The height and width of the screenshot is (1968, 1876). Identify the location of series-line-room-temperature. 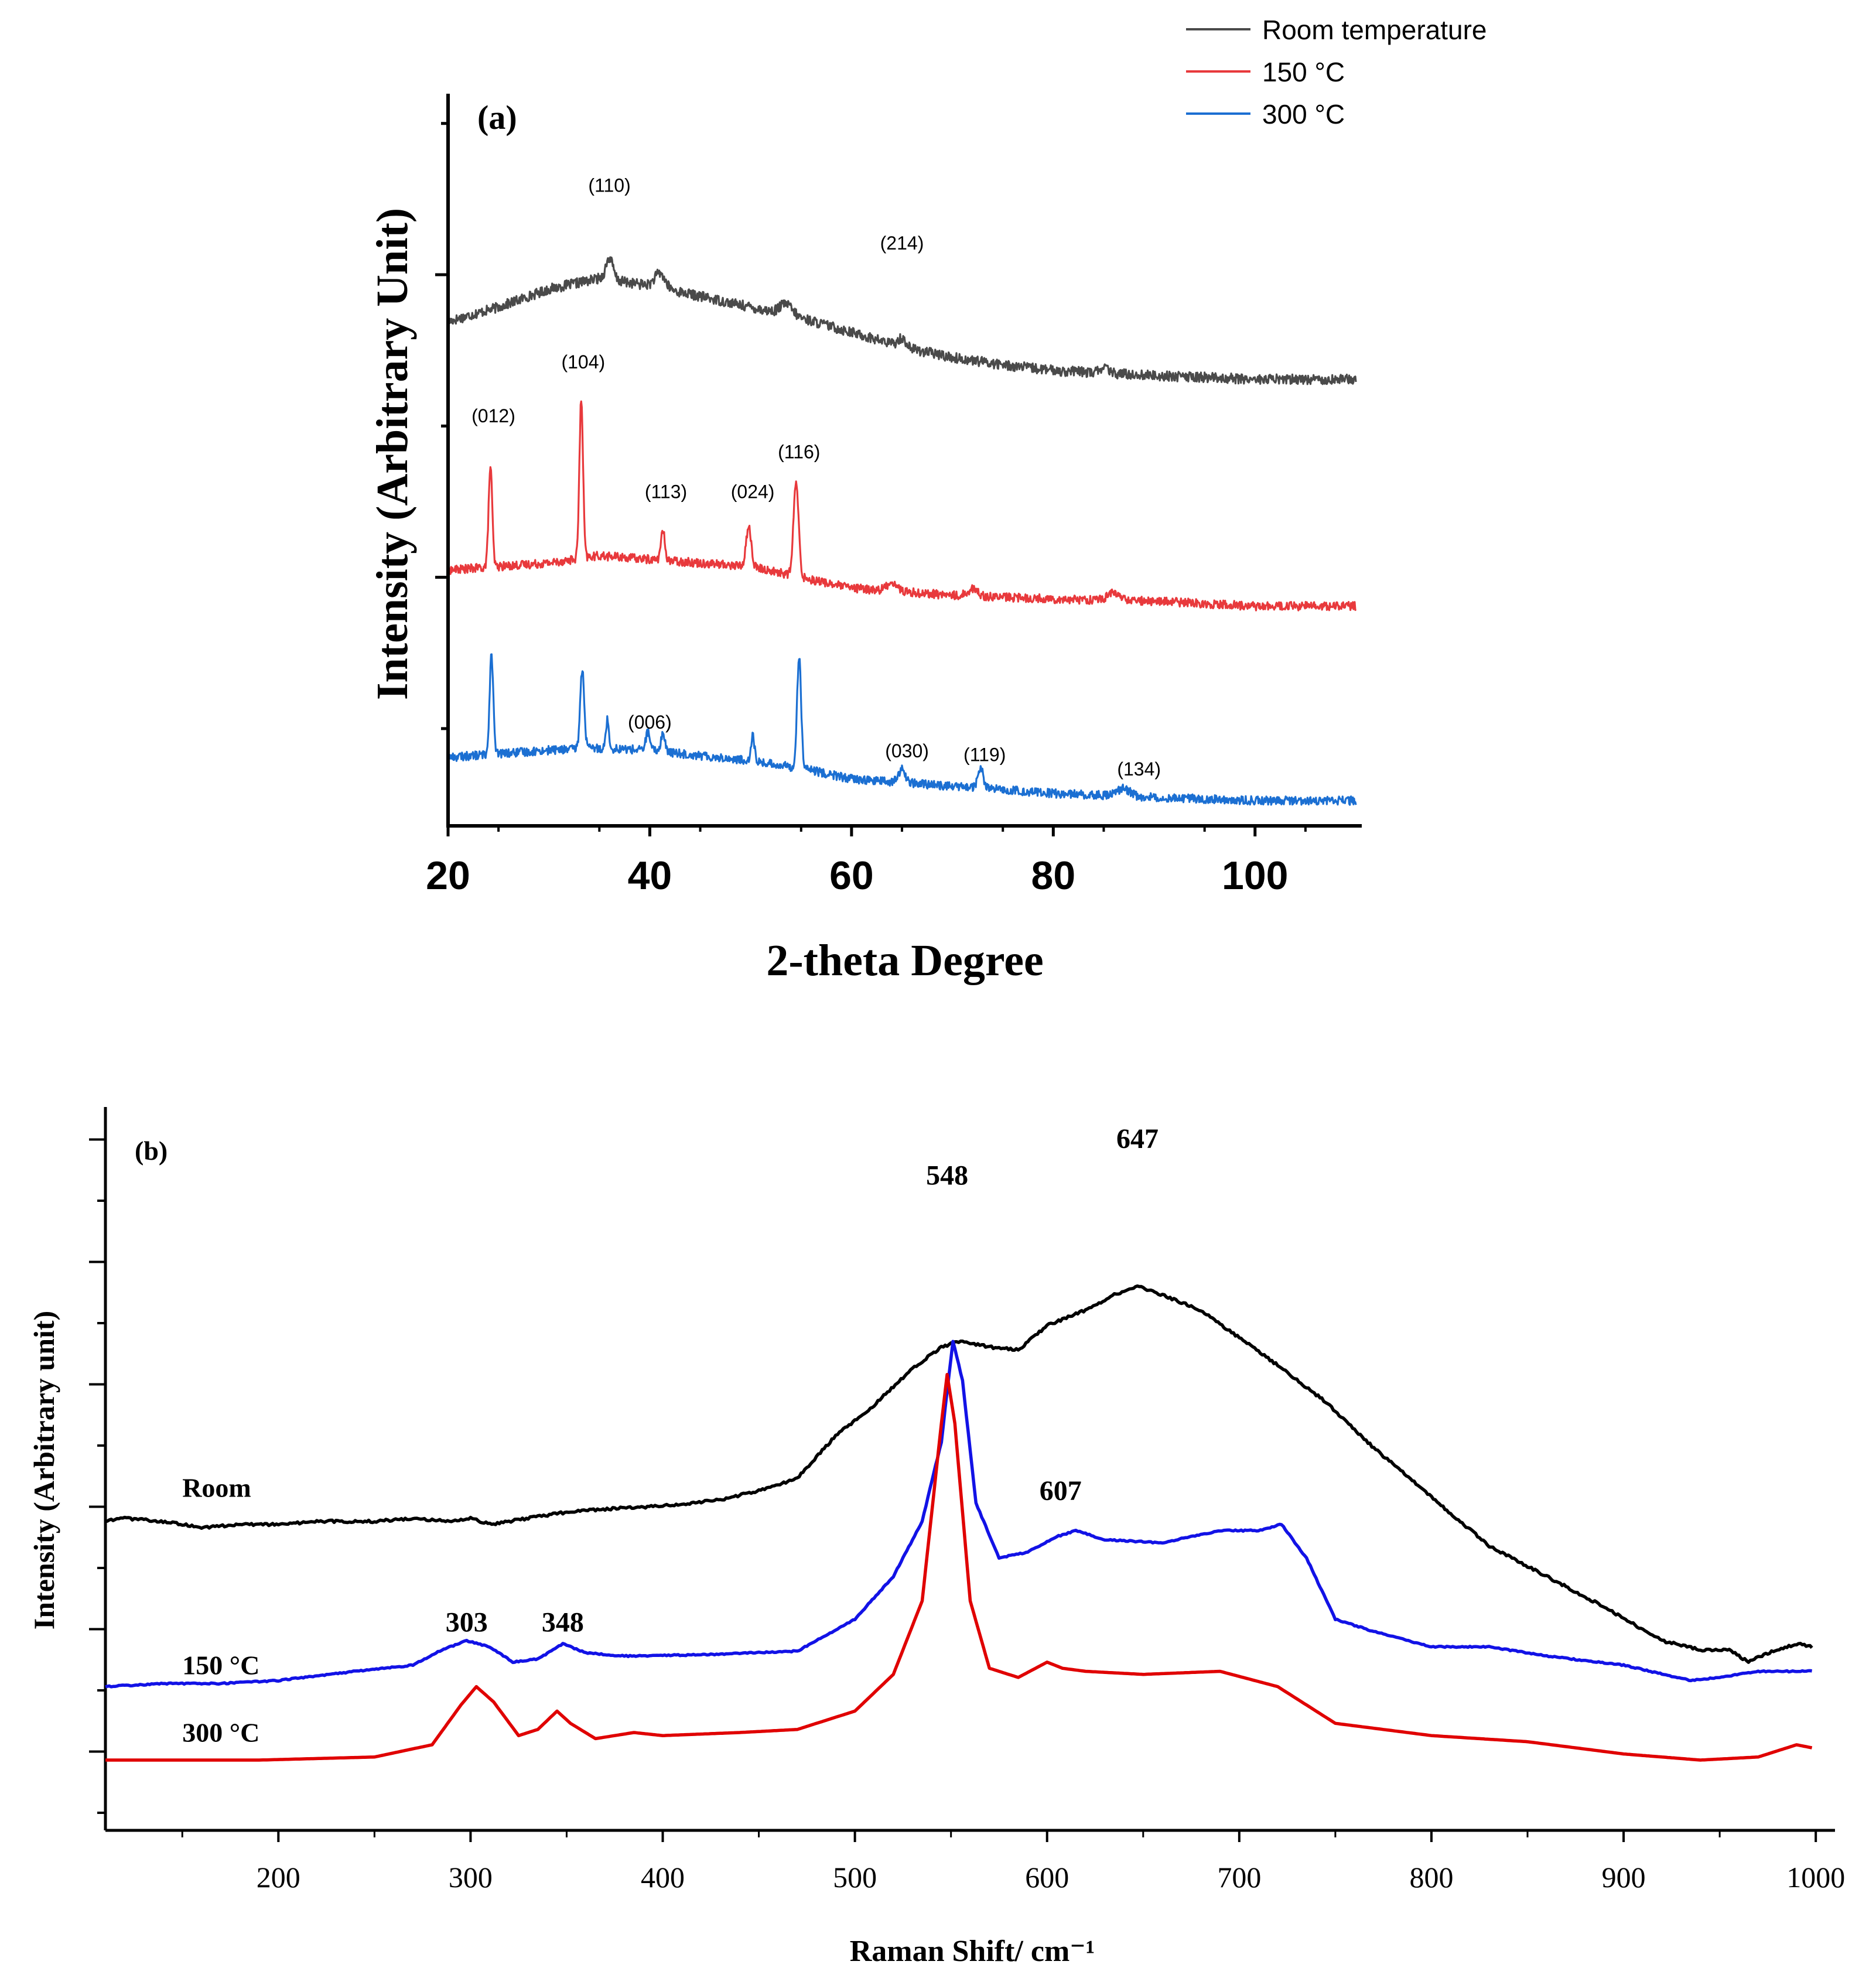
(902, 320).